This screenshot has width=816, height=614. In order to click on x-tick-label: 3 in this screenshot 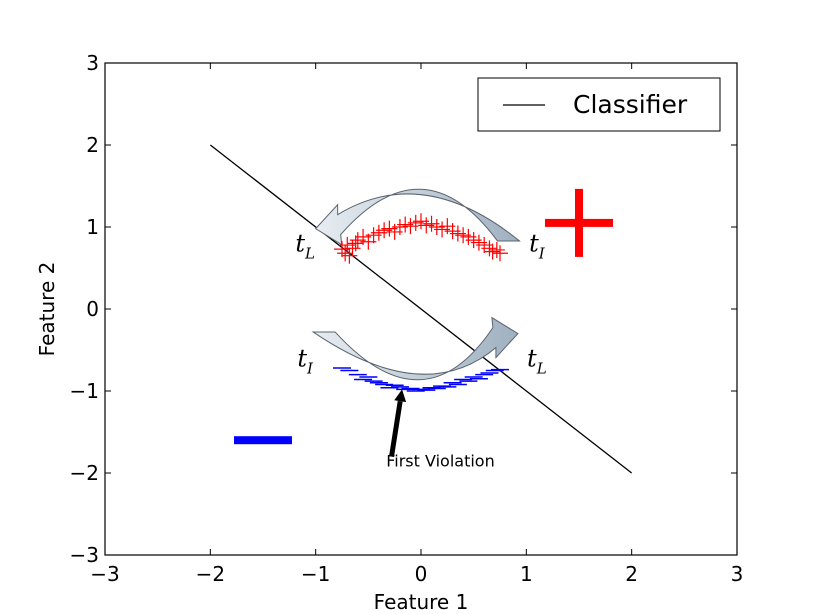, I will do `click(737, 574)`.